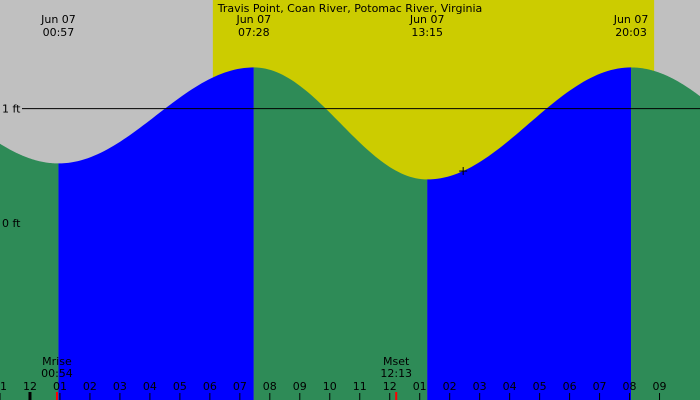 Image resolution: width=700 pixels, height=400 pixels. What do you see at coordinates (330, 386) in the screenshot?
I see `hour-tick-label: 10` at bounding box center [330, 386].